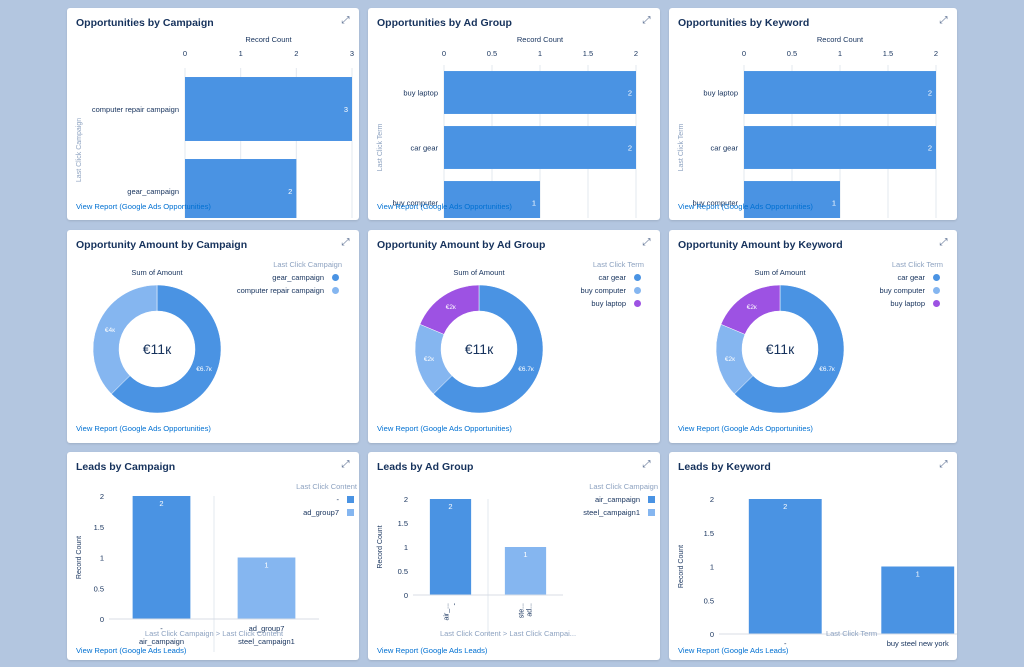 Image resolution: width=1024 pixels, height=667 pixels. Describe the element at coordinates (851, 633) in the screenshot. I see `axis-label: Last Click Term` at that location.